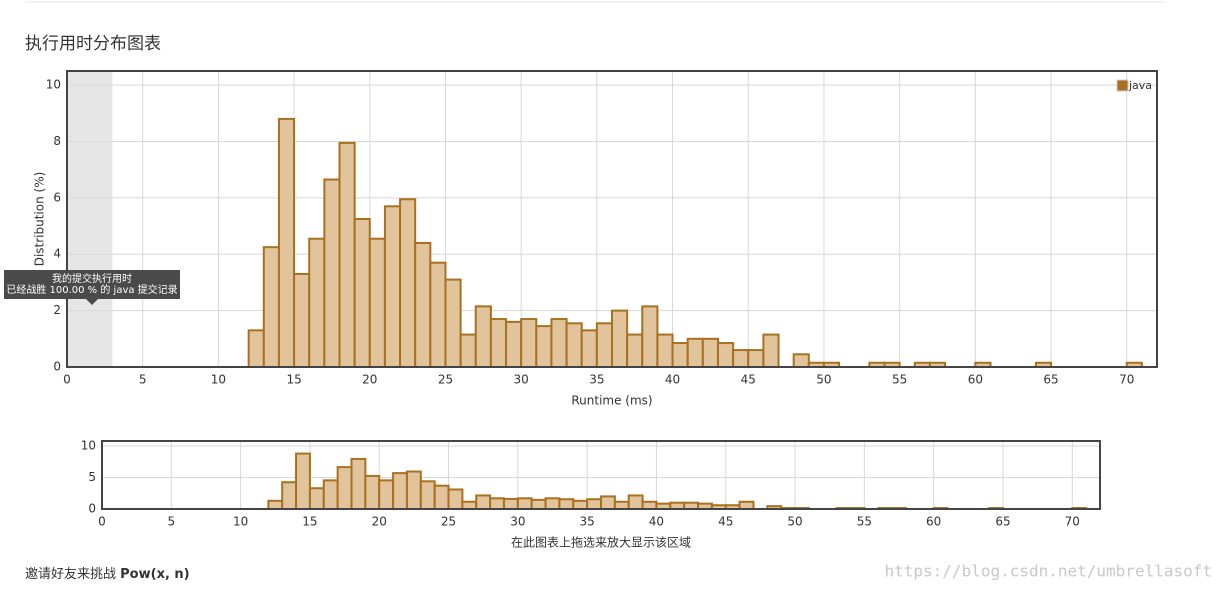  Describe the element at coordinates (93, 44) in the screenshot. I see `page-title: 执行用时分布图表` at that location.